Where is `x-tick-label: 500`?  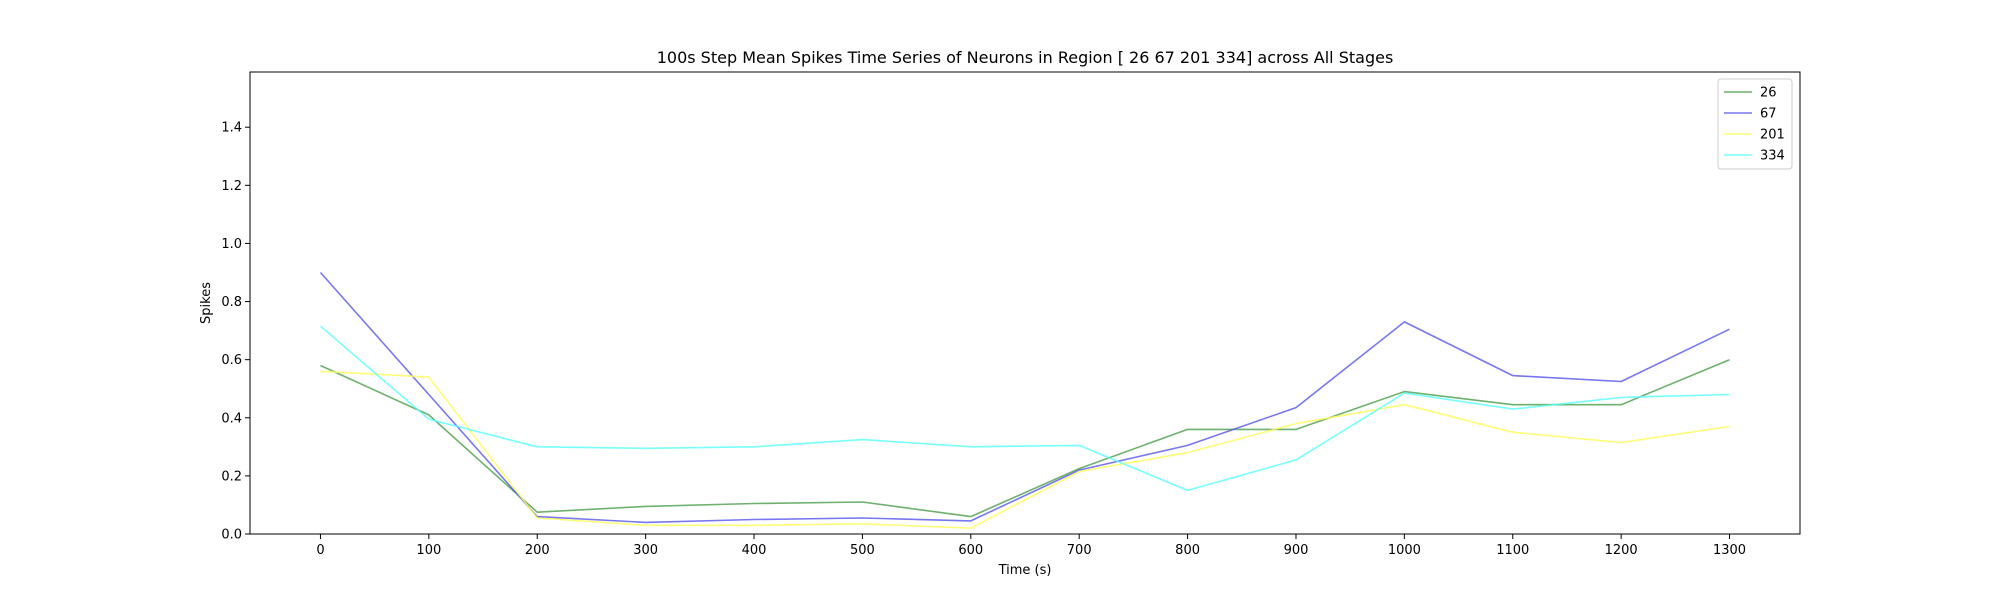
x-tick-label: 500 is located at coordinates (862, 550).